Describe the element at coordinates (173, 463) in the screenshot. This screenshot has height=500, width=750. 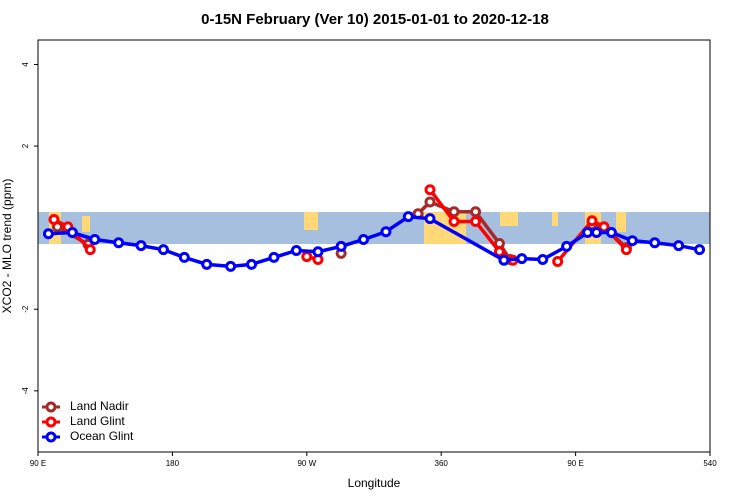
I see `x-tick-label: 180` at that location.